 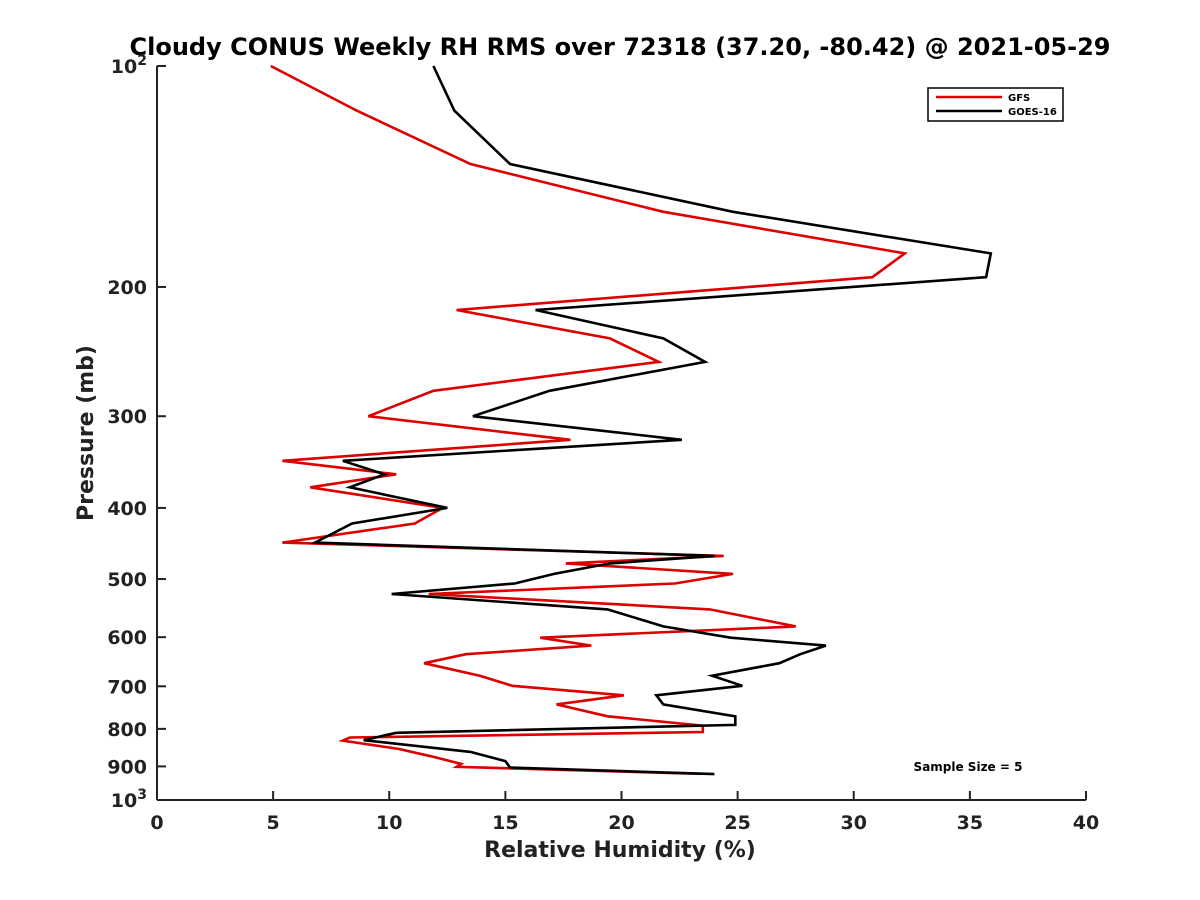 What do you see at coordinates (1032, 112) in the screenshot?
I see `legend-label-goes-16: GOES-16` at bounding box center [1032, 112].